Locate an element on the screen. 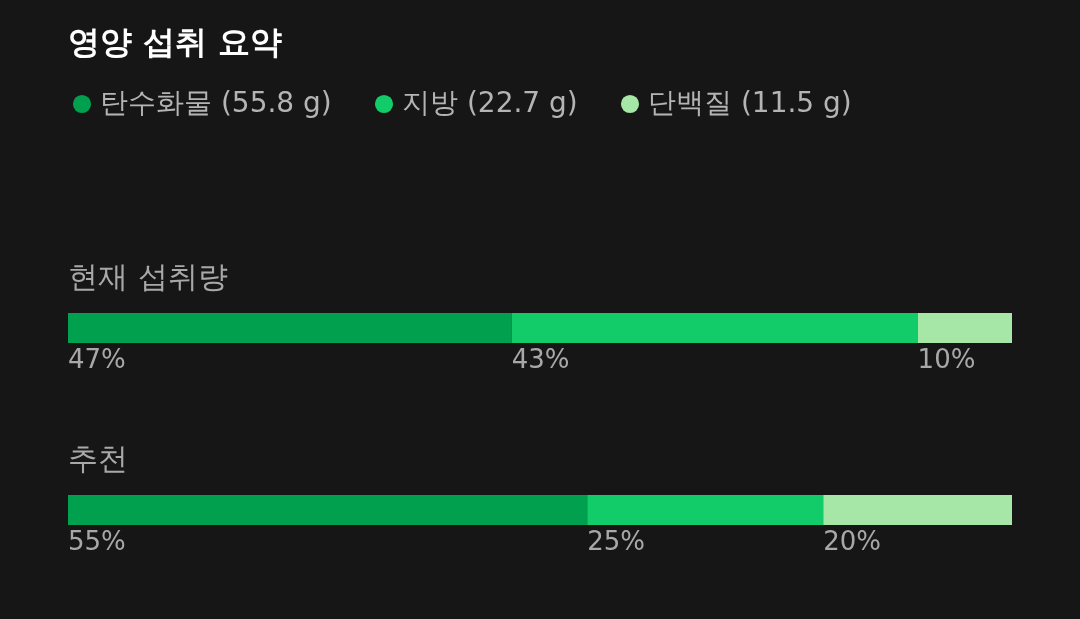 The image size is (1080, 619). y-tick-label: 추천 is located at coordinates (98, 458).